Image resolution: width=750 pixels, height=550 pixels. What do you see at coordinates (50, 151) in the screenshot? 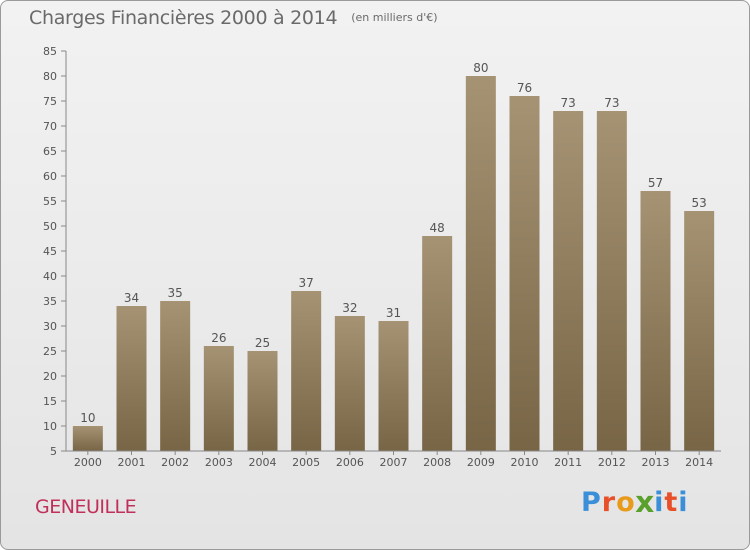
I see `y-tick-label: 65` at bounding box center [50, 151].